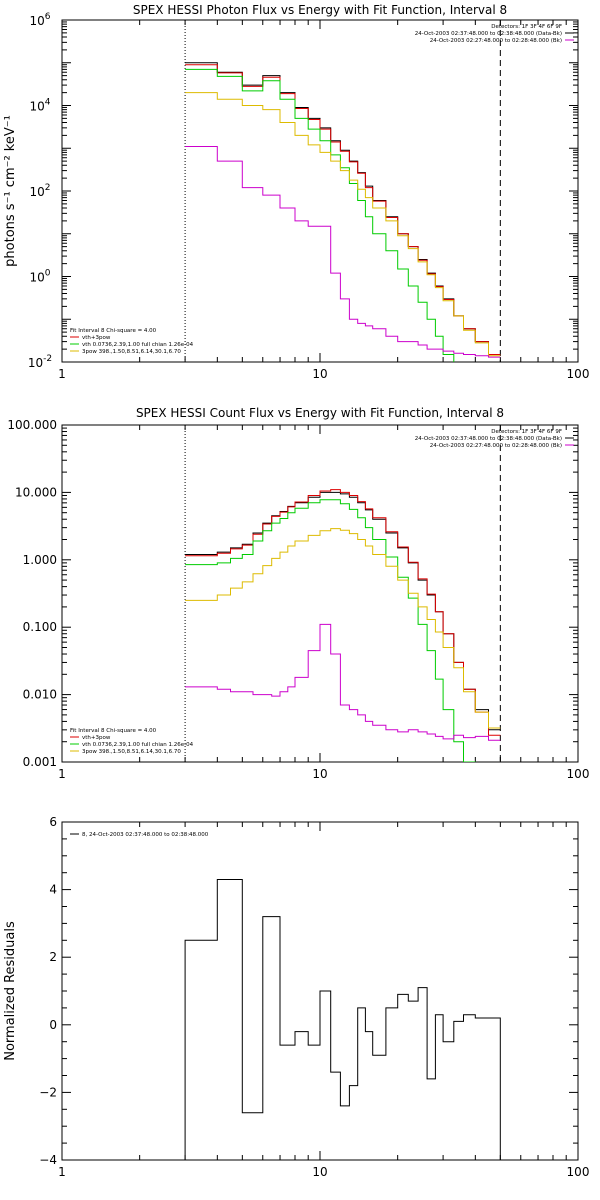 This screenshot has width=600, height=1200. What do you see at coordinates (36, 492) in the screenshot?
I see `y-tick-label: 10.000` at bounding box center [36, 492].